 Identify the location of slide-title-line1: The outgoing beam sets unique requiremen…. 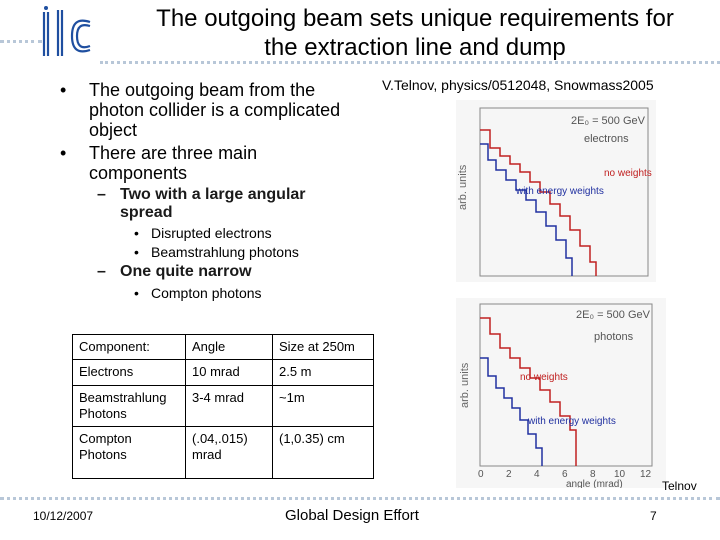
(415, 18).